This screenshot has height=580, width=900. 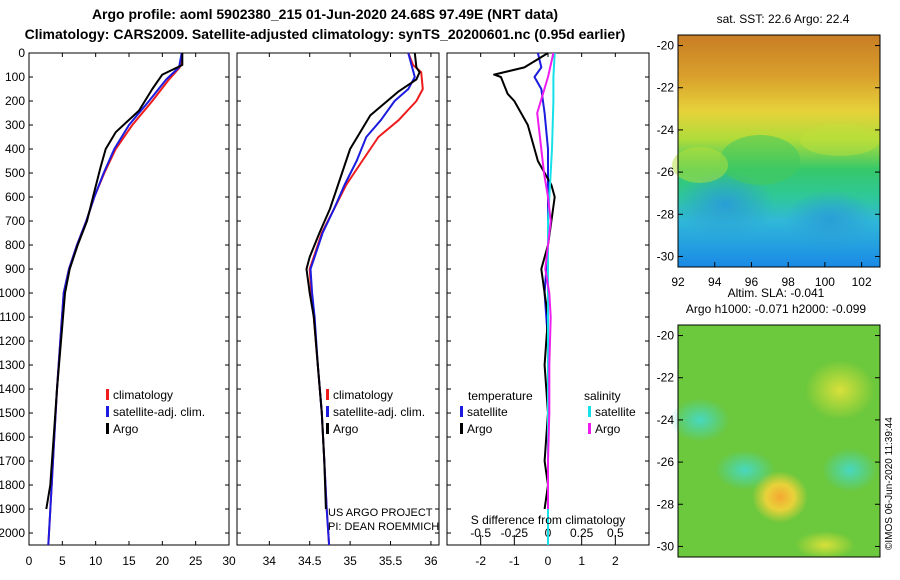 I want to click on x-tick-label: -2, so click(x=480, y=561).